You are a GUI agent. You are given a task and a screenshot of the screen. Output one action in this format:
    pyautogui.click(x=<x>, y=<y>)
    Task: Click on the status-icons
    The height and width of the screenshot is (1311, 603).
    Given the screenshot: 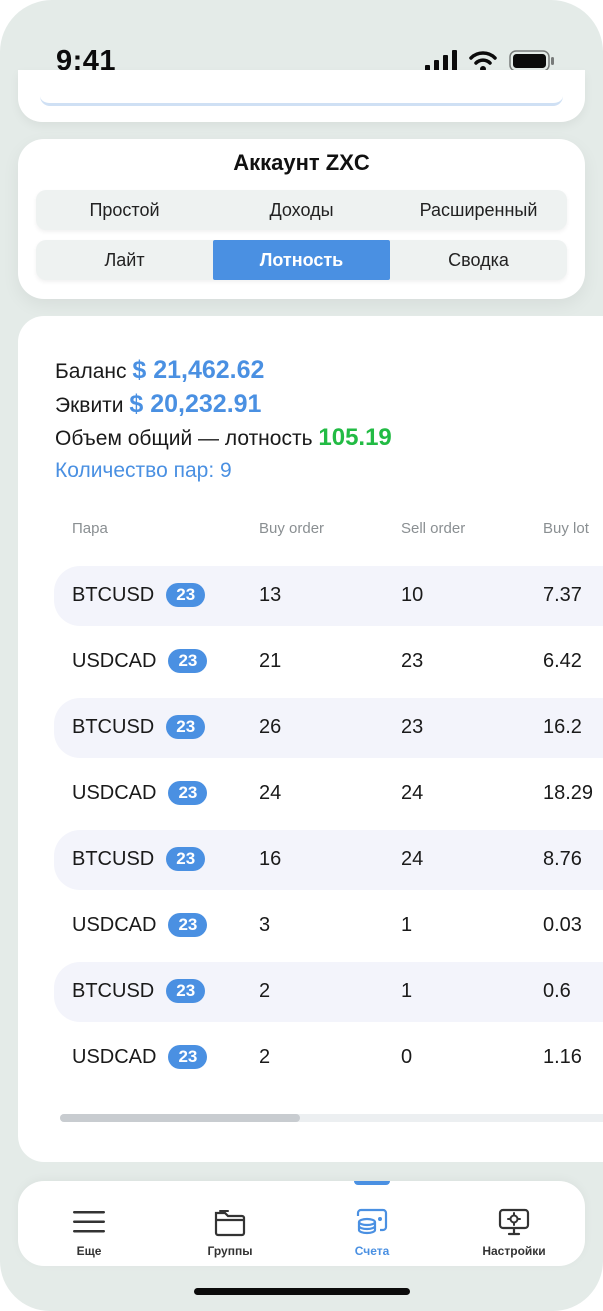 What is the action you would take?
    pyautogui.click(x=490, y=63)
    